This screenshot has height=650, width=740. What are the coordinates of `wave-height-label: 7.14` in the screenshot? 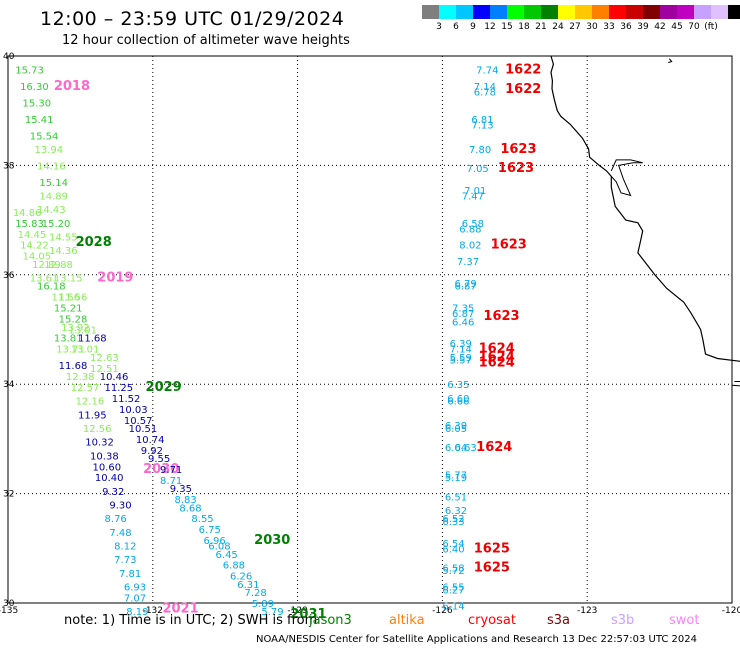 It's located at (461, 350).